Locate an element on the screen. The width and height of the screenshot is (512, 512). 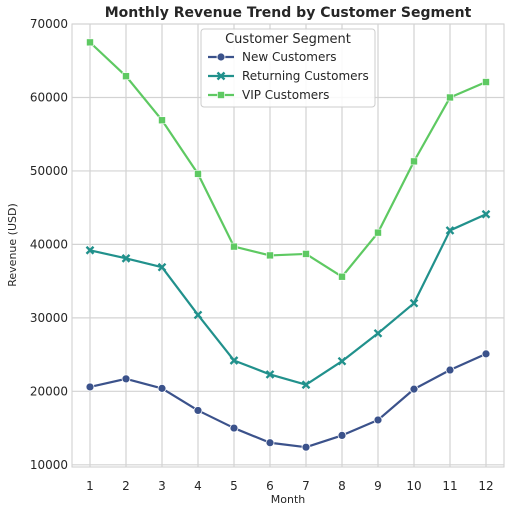
legend-title: Customer Segment is located at coordinates (288, 39).